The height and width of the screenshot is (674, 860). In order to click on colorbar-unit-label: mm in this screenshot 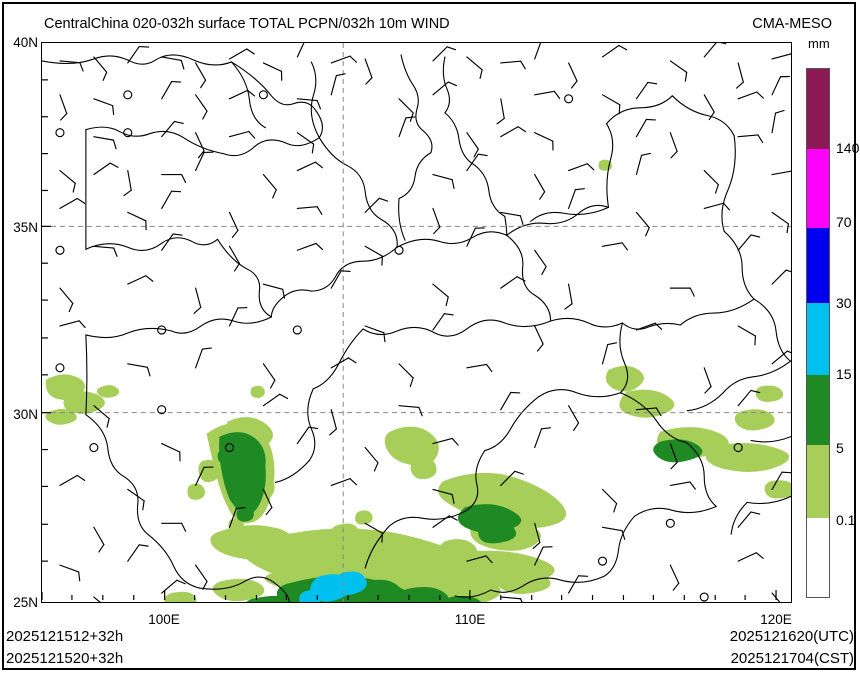, I will do `click(819, 43)`.